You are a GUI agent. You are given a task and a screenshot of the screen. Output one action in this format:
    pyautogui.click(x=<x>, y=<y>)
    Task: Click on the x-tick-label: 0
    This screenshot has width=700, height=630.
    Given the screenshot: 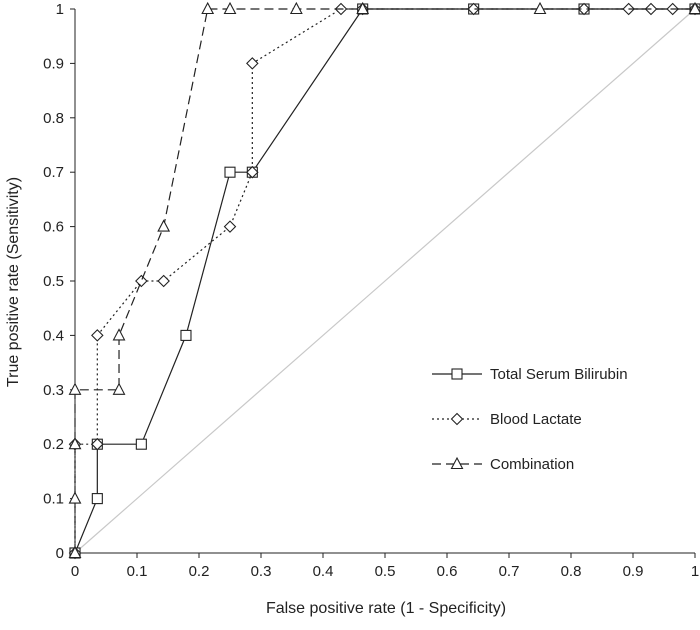 What is the action you would take?
    pyautogui.click(x=75, y=571)
    